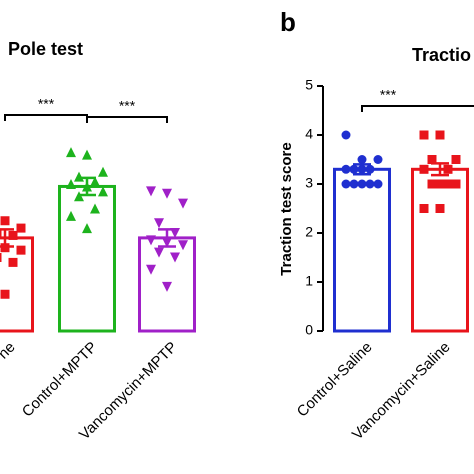 Image resolution: width=474 pixels, height=474 pixels. What do you see at coordinates (441, 55) in the screenshot?
I see `chart-title: Tractio` at bounding box center [441, 55].